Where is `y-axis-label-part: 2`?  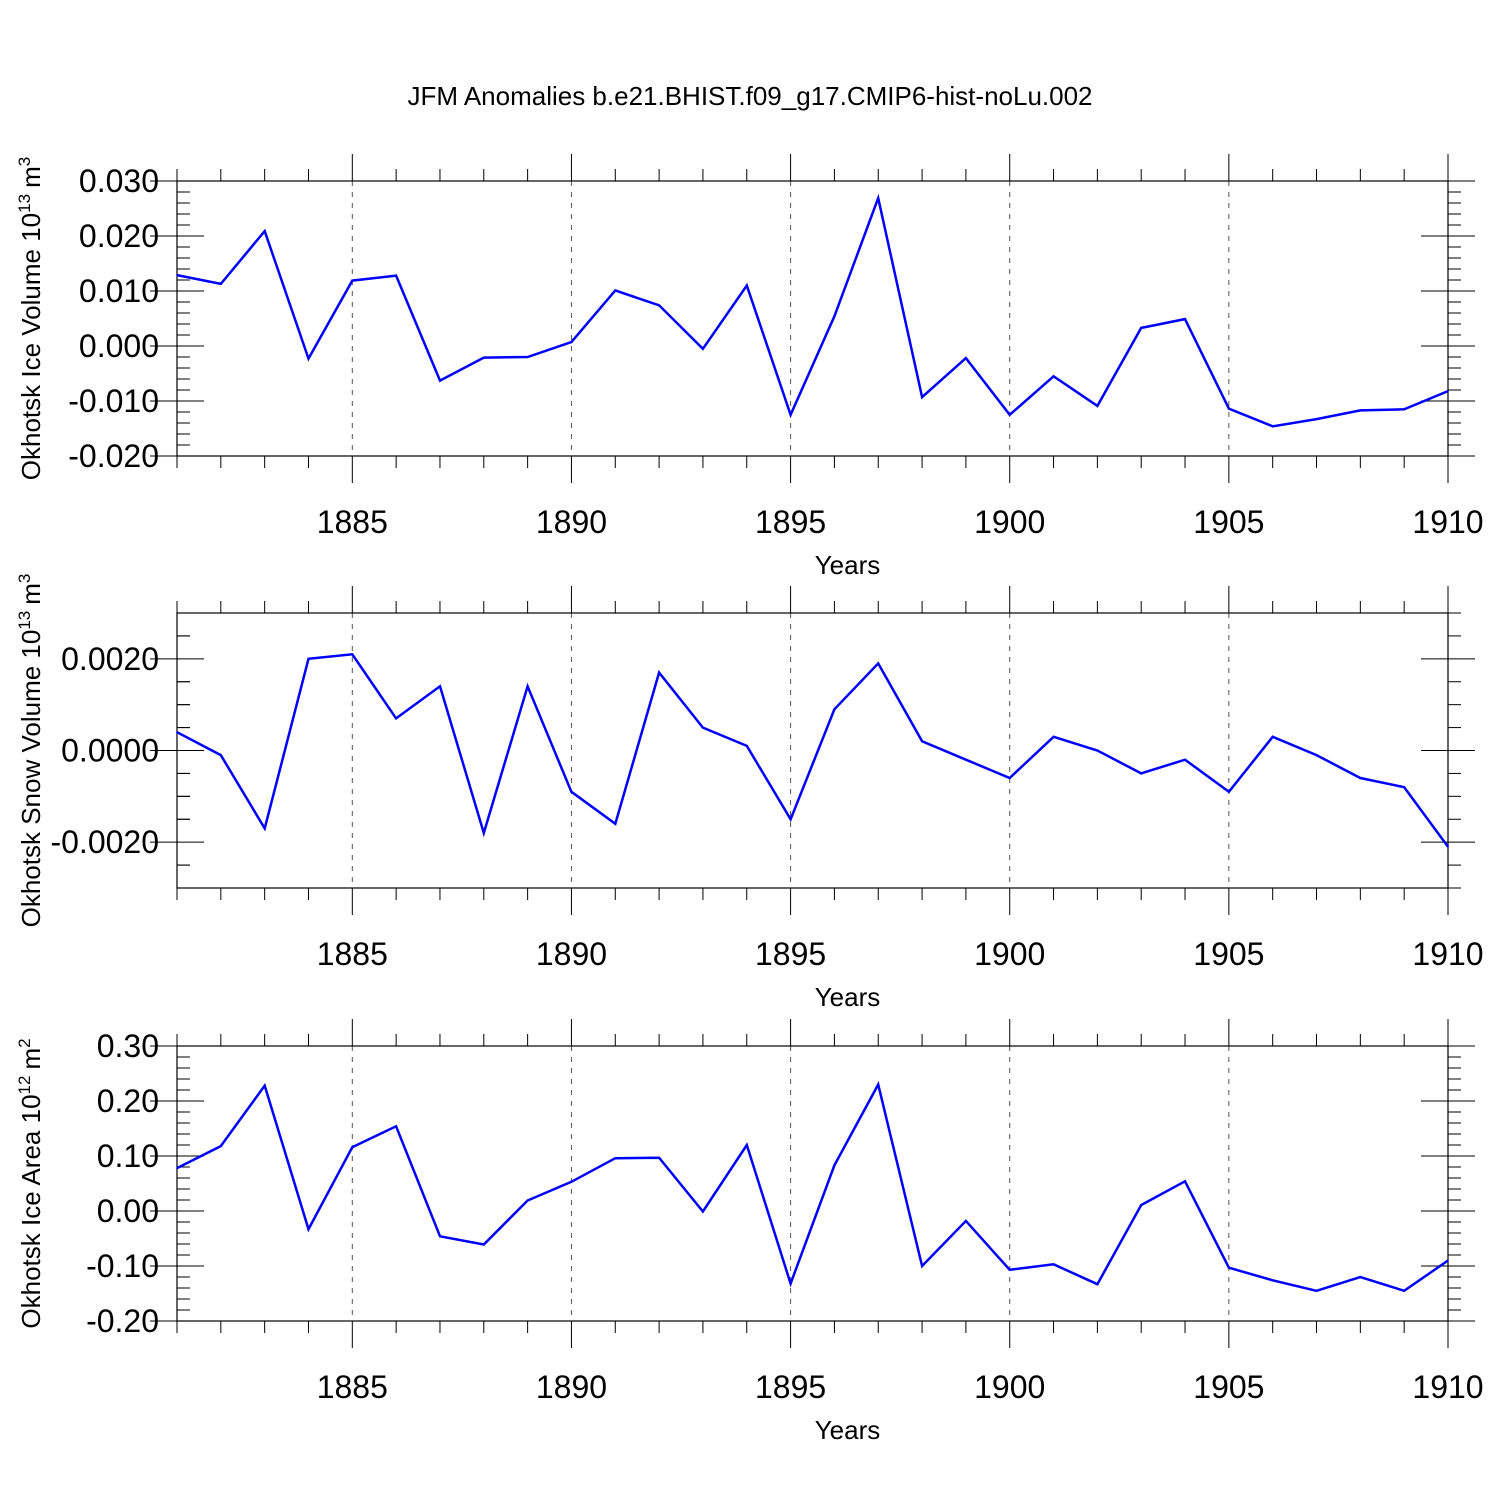 y-axis-label-part: 2 is located at coordinates (24, 1042).